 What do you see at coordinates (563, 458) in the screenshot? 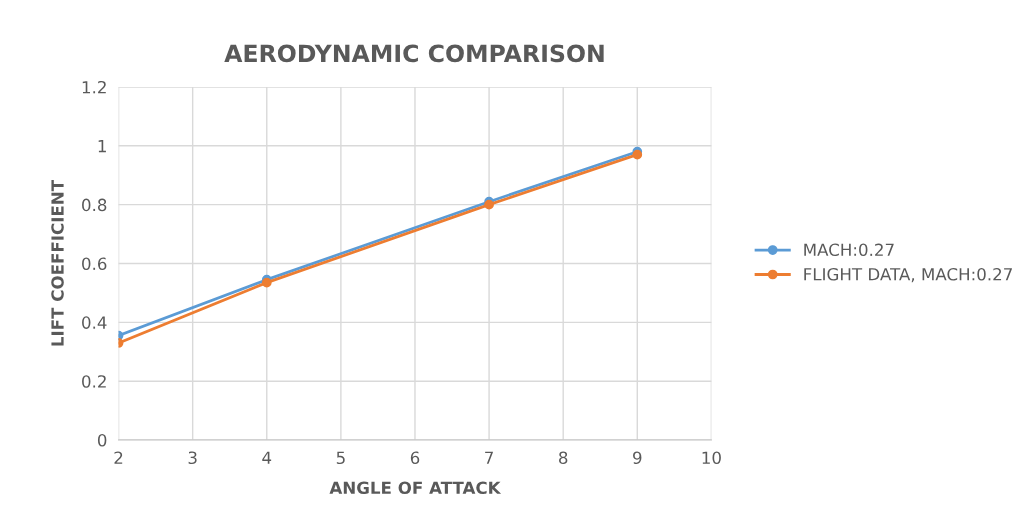
I see `x-tick-label: 8` at bounding box center [563, 458].